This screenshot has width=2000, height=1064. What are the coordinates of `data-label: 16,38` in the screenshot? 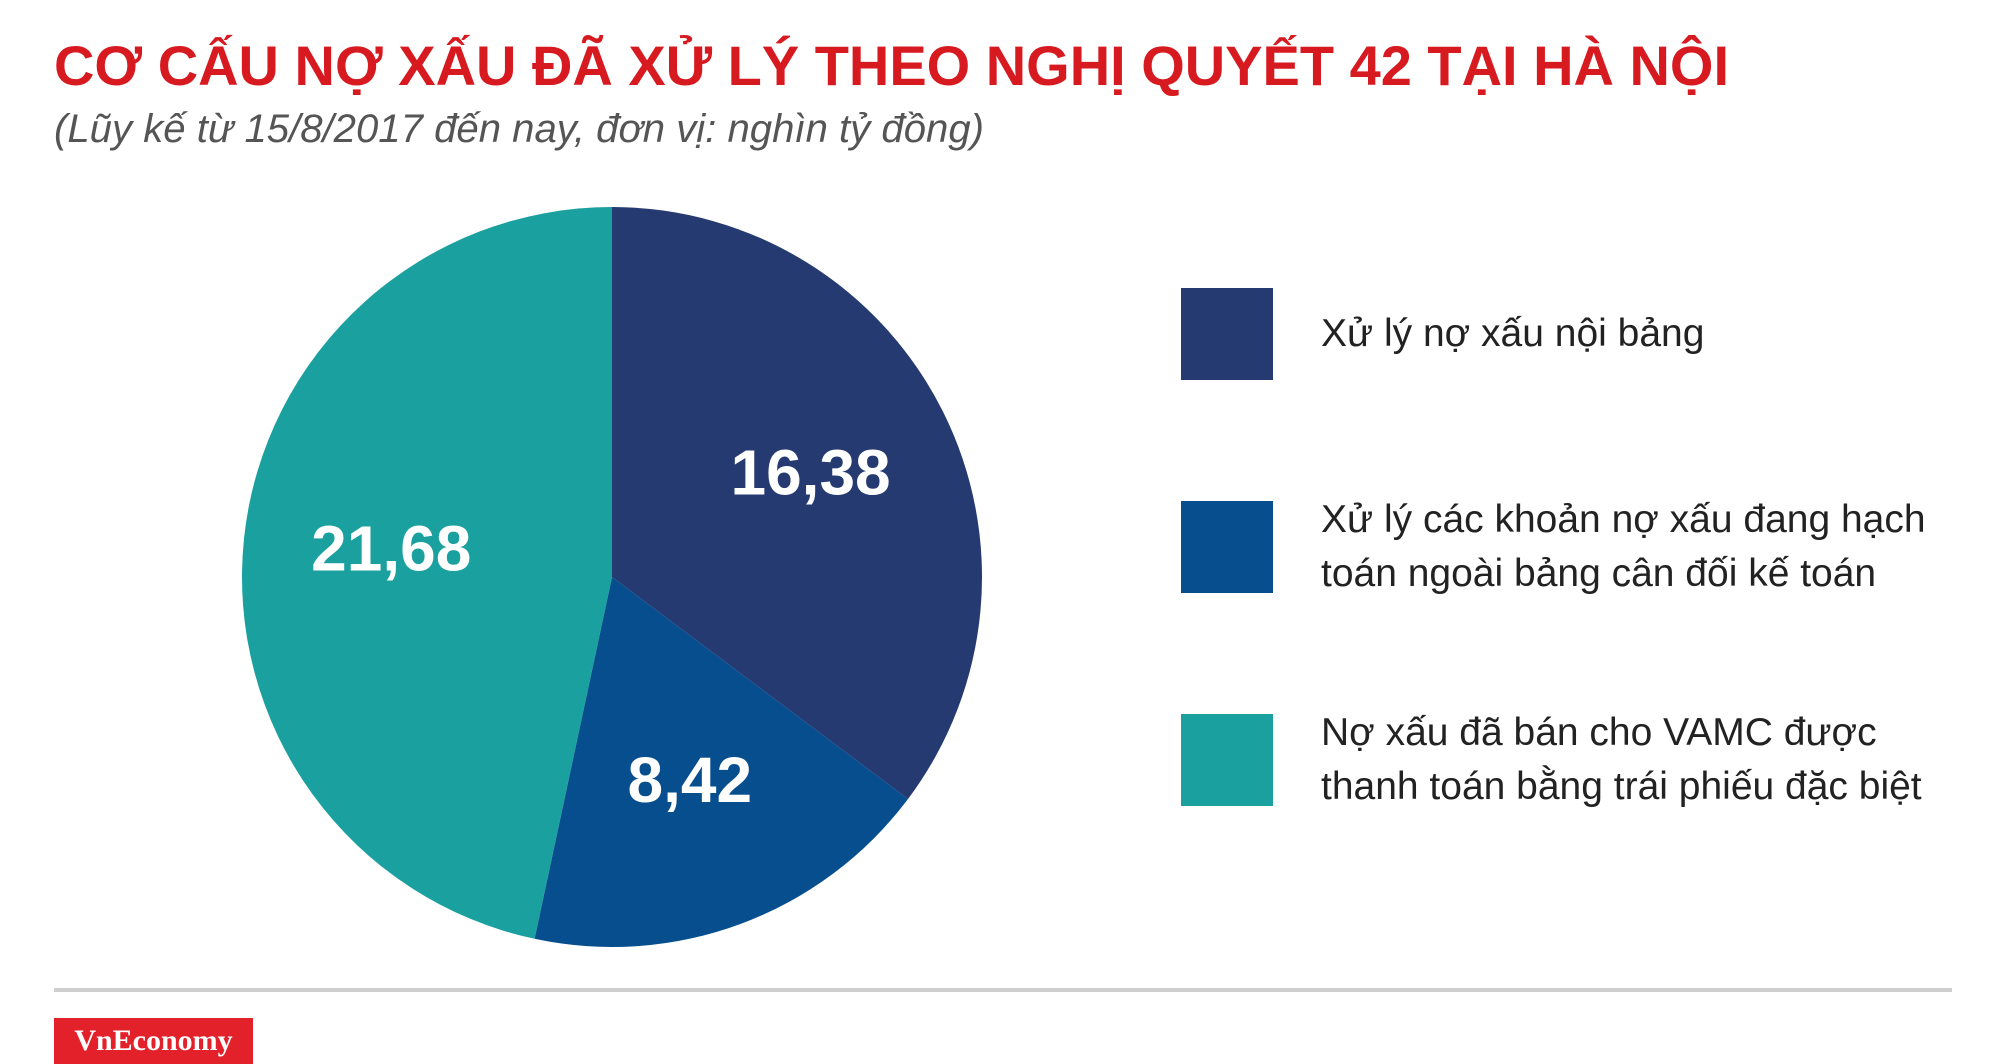 It's located at (810, 473).